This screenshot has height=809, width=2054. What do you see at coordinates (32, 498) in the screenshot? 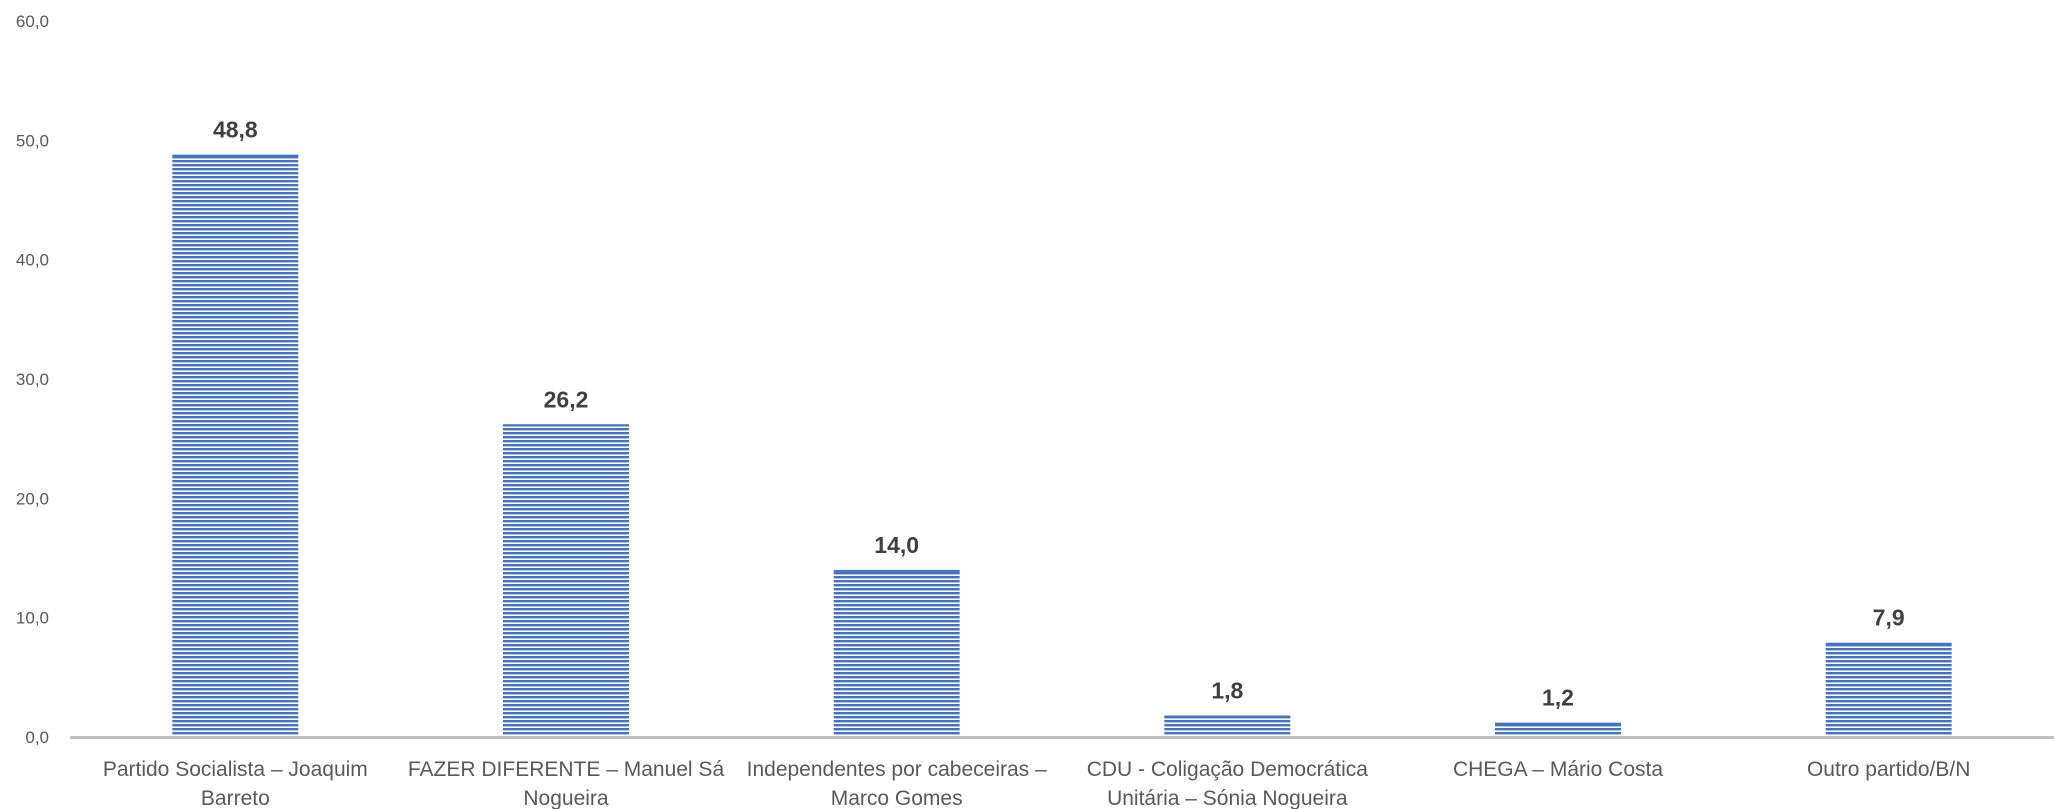
I see `y-tick-label: 20,0` at bounding box center [32, 498].